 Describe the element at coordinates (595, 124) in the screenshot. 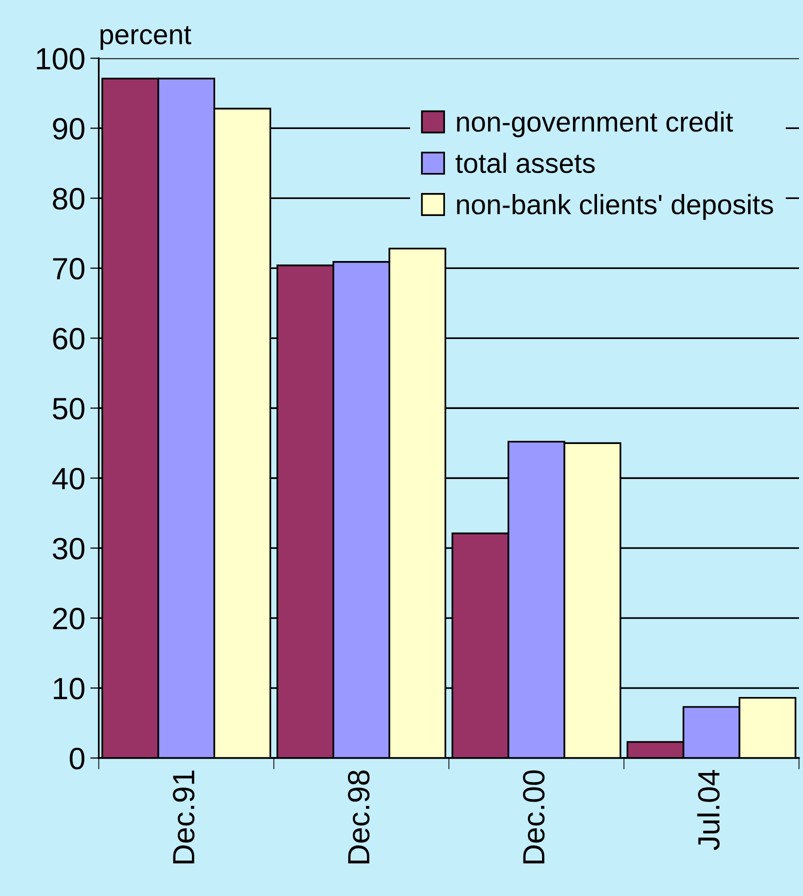

I see `legend-label: non-government credit` at that location.